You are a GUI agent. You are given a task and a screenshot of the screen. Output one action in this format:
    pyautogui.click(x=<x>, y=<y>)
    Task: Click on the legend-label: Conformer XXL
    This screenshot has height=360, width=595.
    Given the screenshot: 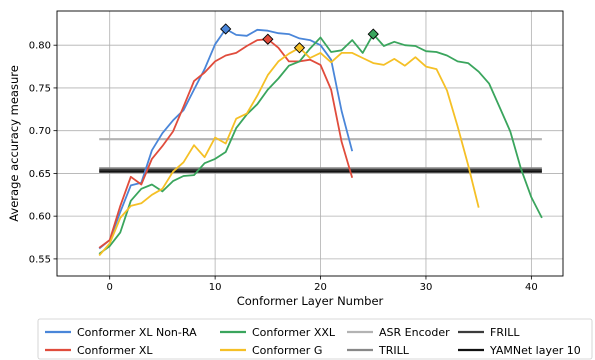 What is the action you would take?
    pyautogui.click(x=294, y=332)
    